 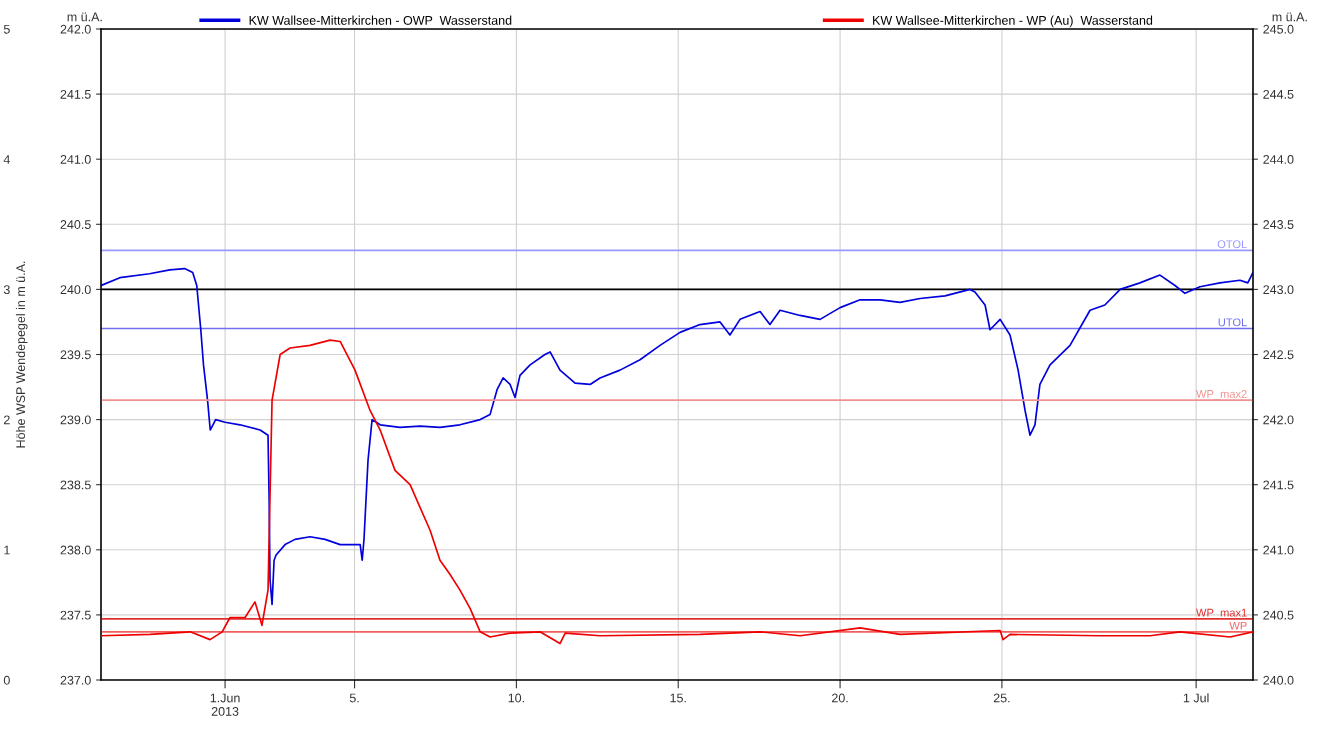 What do you see at coordinates (75, 485) in the screenshot?
I see `y-tick-label: 238.5` at bounding box center [75, 485].